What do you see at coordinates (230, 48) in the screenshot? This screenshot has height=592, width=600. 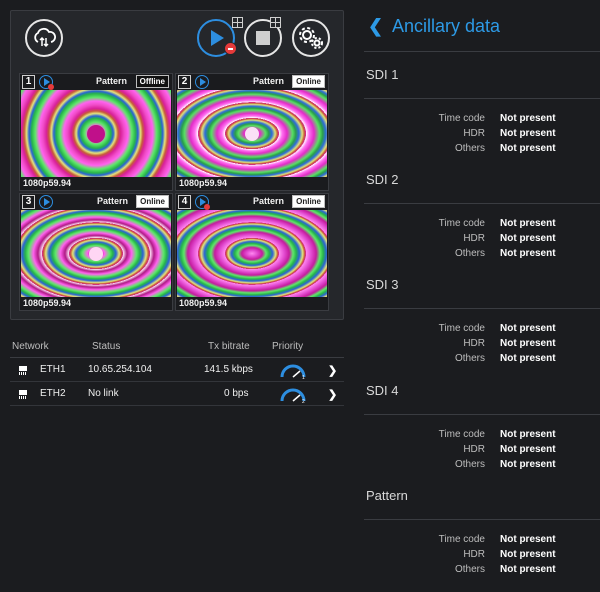 I see `stop-badge-icon` at bounding box center [230, 48].